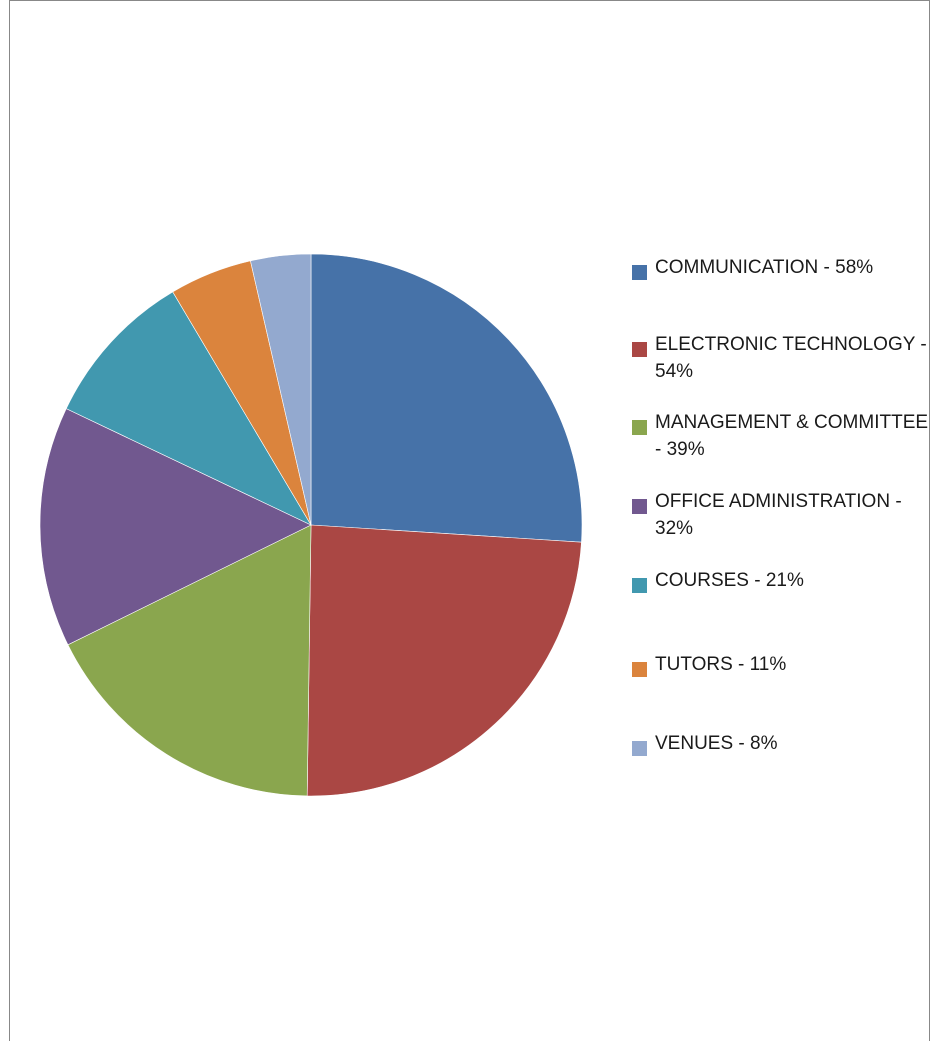 Image resolution: width=931 pixels, height=1042 pixels. I want to click on legend-label: OFFICE ADMINISTRATION - 32%, so click(778, 515).